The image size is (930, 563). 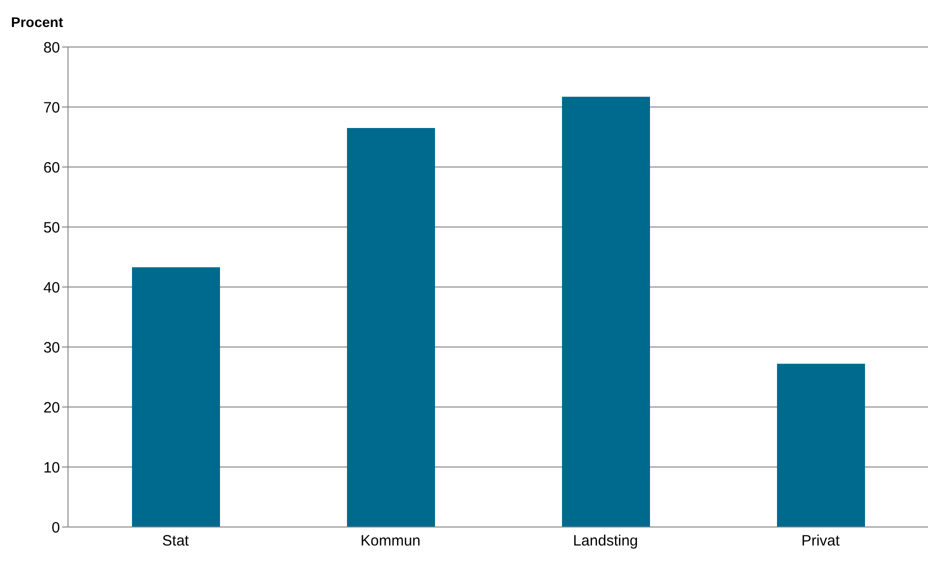 I want to click on x-tick-label: Kommun, so click(x=390, y=541).